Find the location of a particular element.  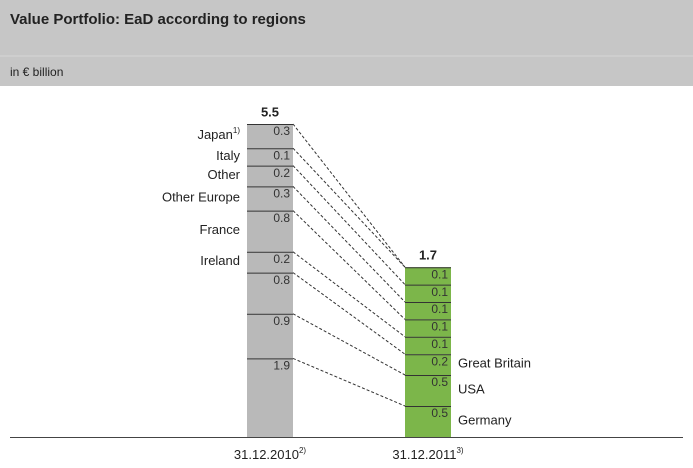

region-label: Ireland is located at coordinates (220, 261).